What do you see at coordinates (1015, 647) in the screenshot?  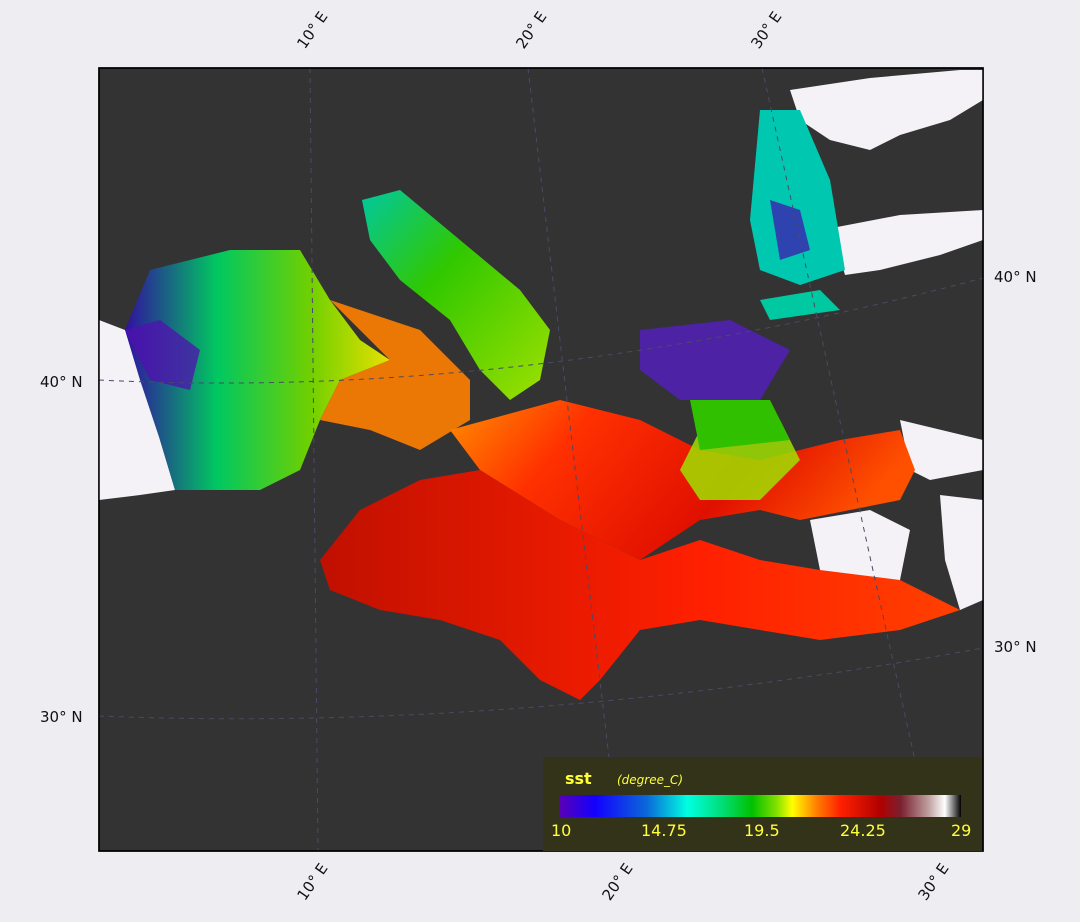 I see `lat-label-right-30n: 30° N` at bounding box center [1015, 647].